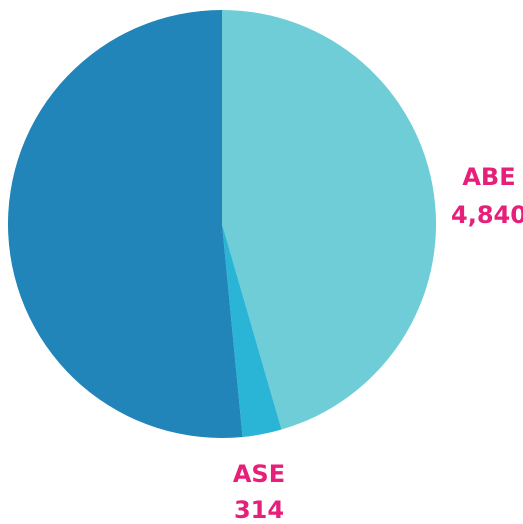 Image resolution: width=523 pixels, height=524 pixels. I want to click on slice-label-ase-name: ASE, so click(259, 474).